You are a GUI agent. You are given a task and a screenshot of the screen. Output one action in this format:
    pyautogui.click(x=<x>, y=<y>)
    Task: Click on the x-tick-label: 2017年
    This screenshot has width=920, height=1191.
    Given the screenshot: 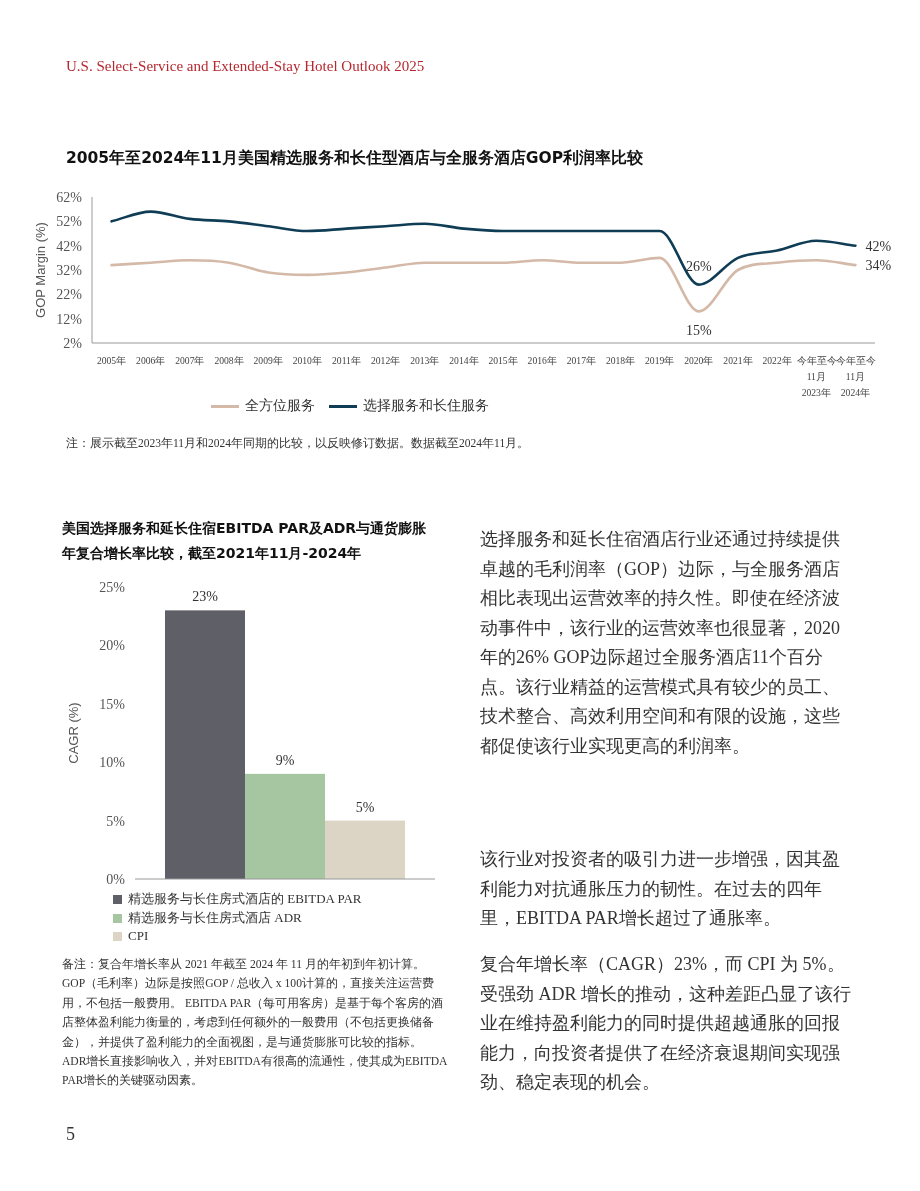 What is the action you would take?
    pyautogui.click(x=581, y=361)
    